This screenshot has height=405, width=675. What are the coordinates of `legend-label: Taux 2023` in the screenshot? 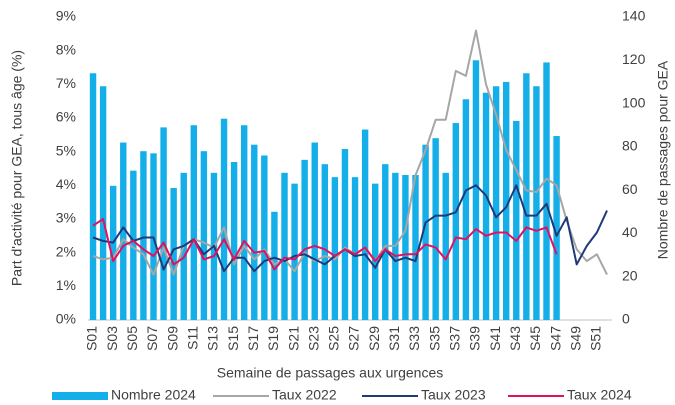 It's located at (453, 395).